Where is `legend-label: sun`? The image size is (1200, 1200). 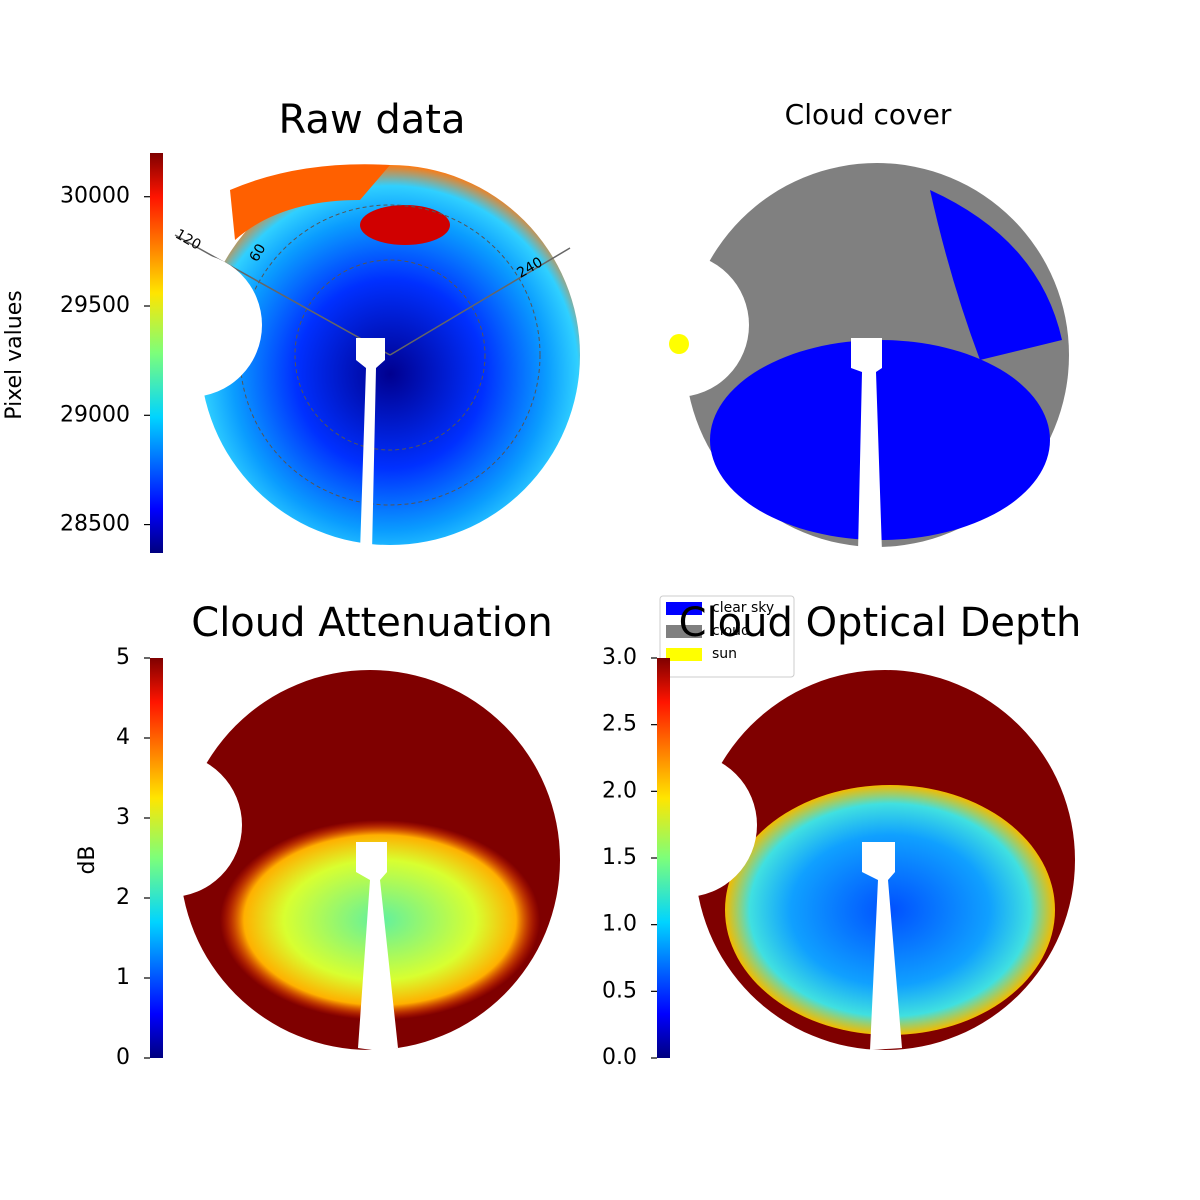
legend-label: sun is located at coordinates (724, 654).